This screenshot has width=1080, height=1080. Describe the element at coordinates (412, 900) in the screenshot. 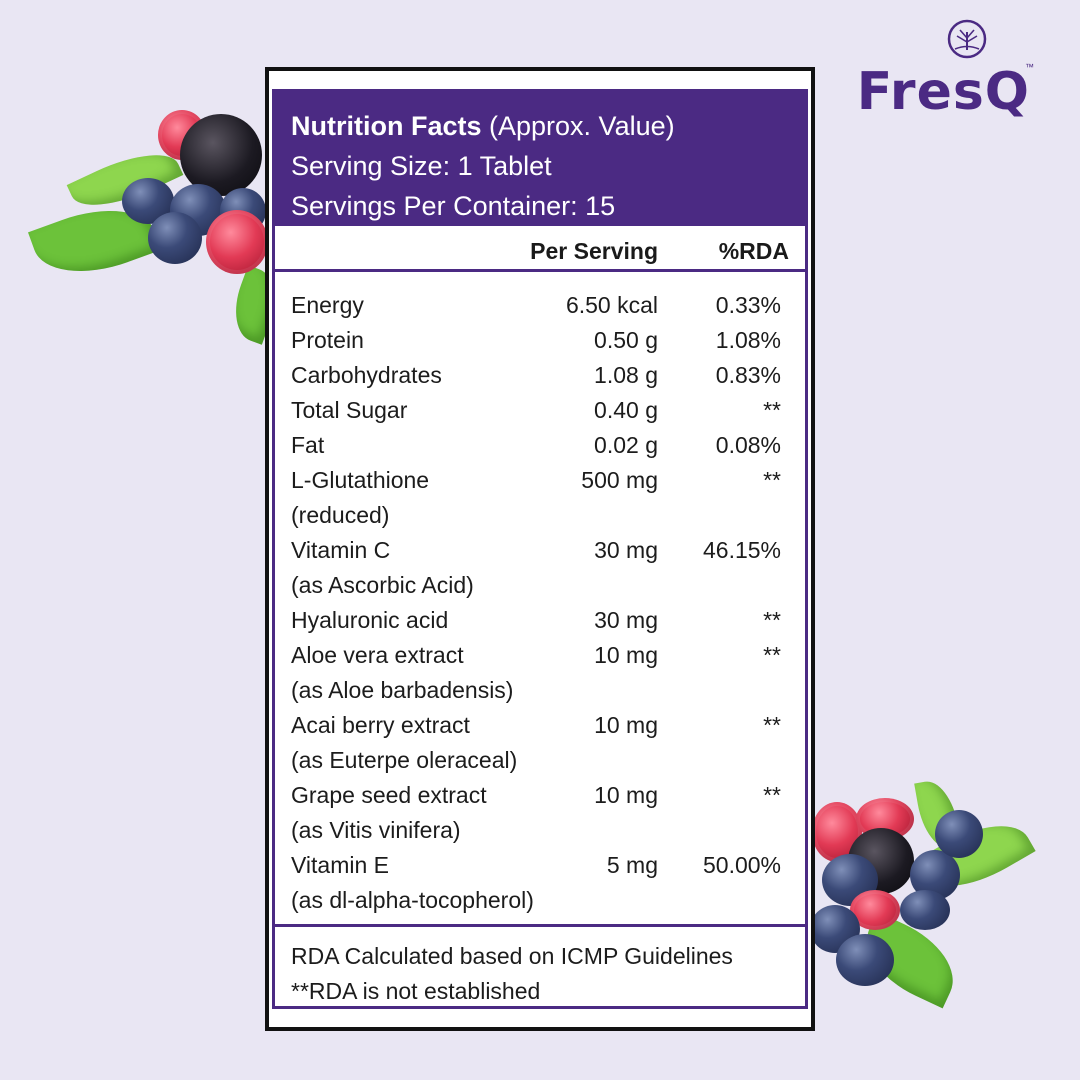

I see `nutrient-source: (as dl-alpha-tocopherol)` at that location.